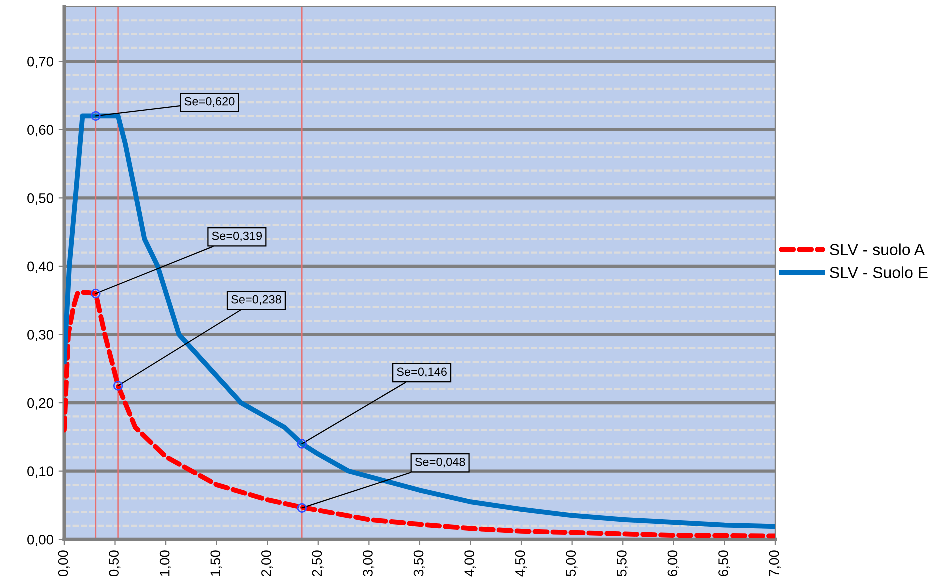  I want to click on x-tick-label: 1,50, so click(216, 563).